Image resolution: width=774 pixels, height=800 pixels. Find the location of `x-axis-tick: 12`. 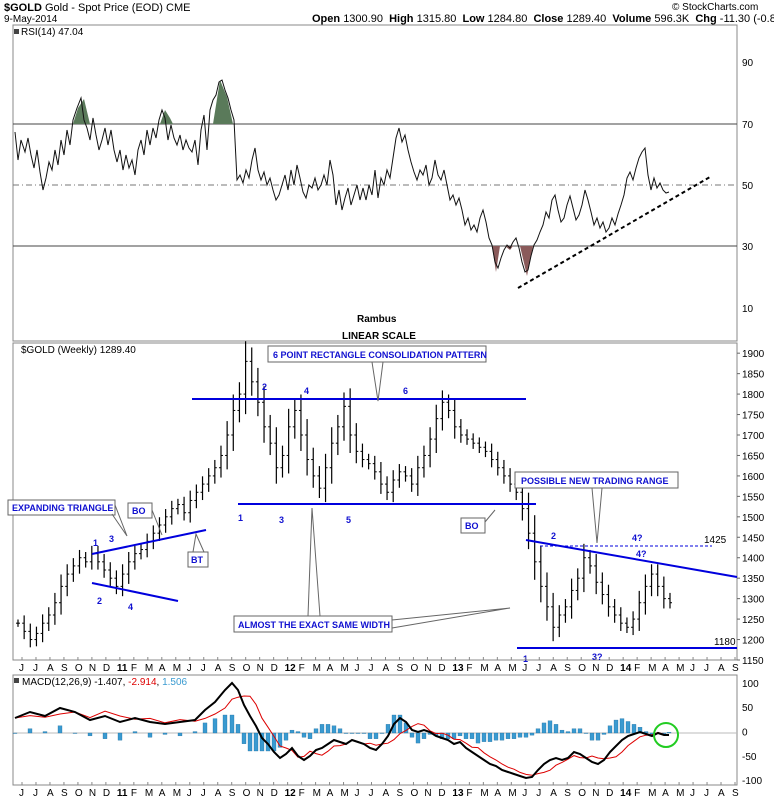

x-axis-tick: 12 is located at coordinates (291, 668).